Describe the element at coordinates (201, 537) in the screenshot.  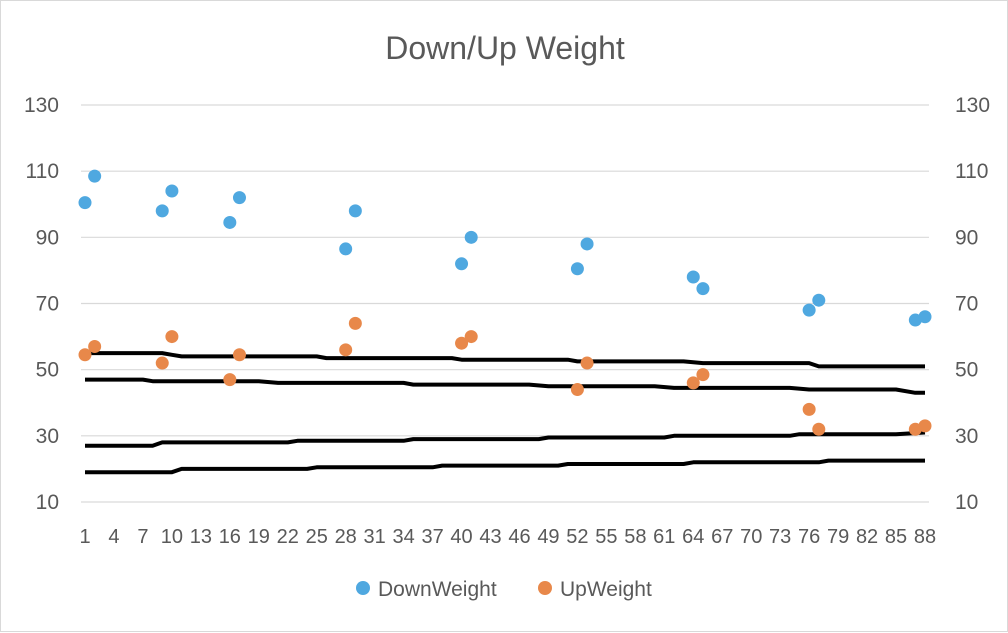
I see `x-tick-label: 13` at that location.